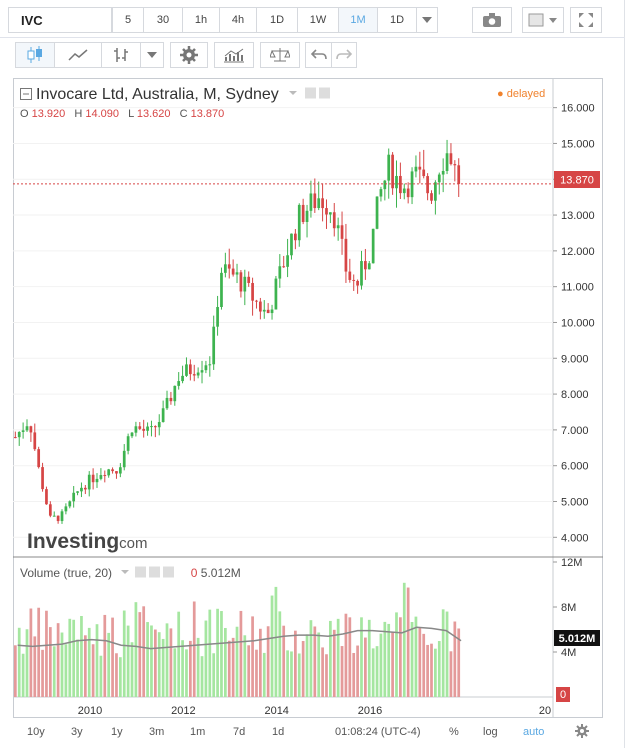 This screenshot has width=625, height=748. What do you see at coordinates (280, 55) in the screenshot?
I see `compare-button` at bounding box center [280, 55].